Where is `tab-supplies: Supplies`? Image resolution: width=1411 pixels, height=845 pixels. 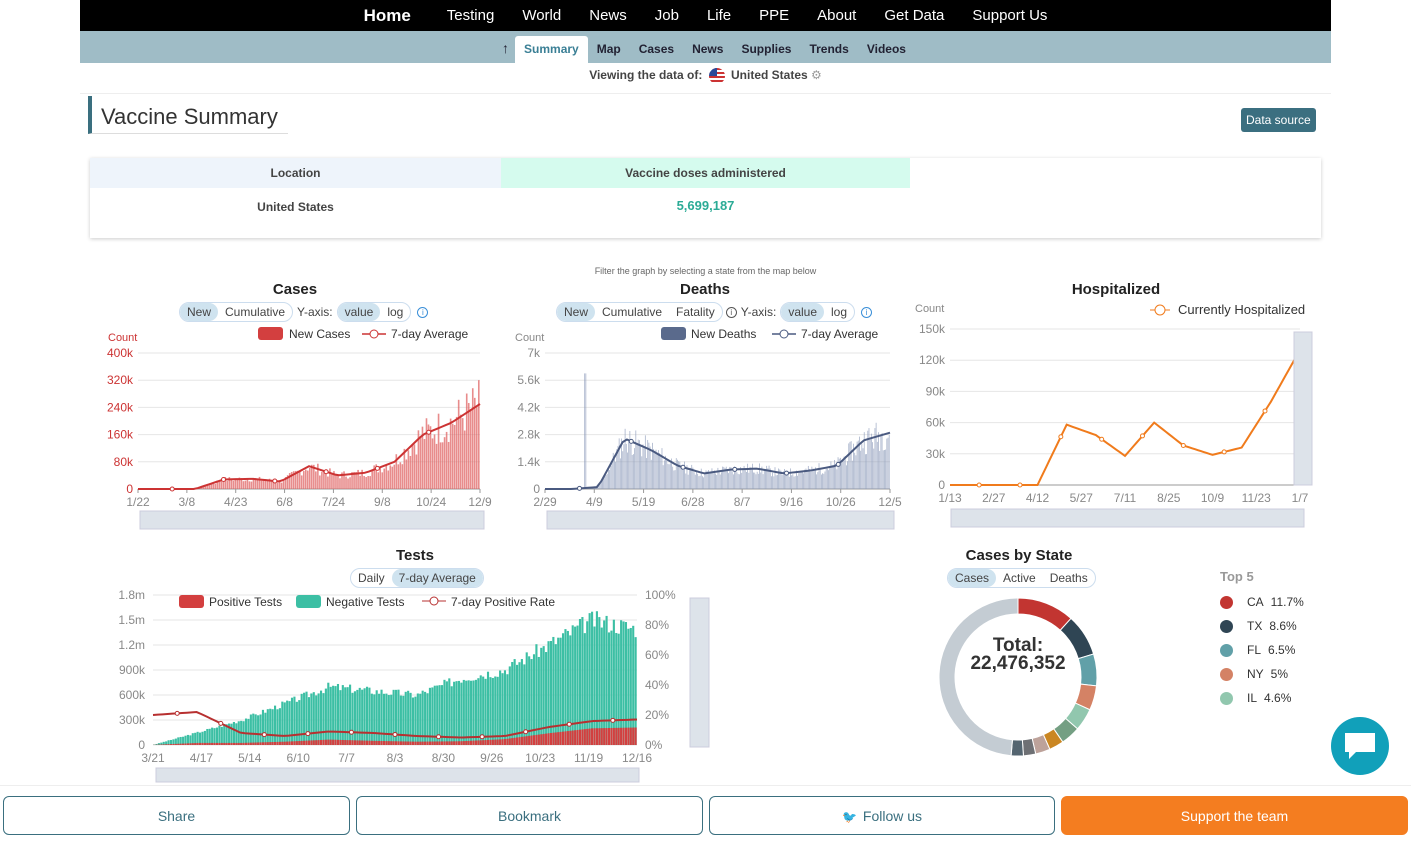
tab-supplies: Supplies is located at coordinates (766, 49).